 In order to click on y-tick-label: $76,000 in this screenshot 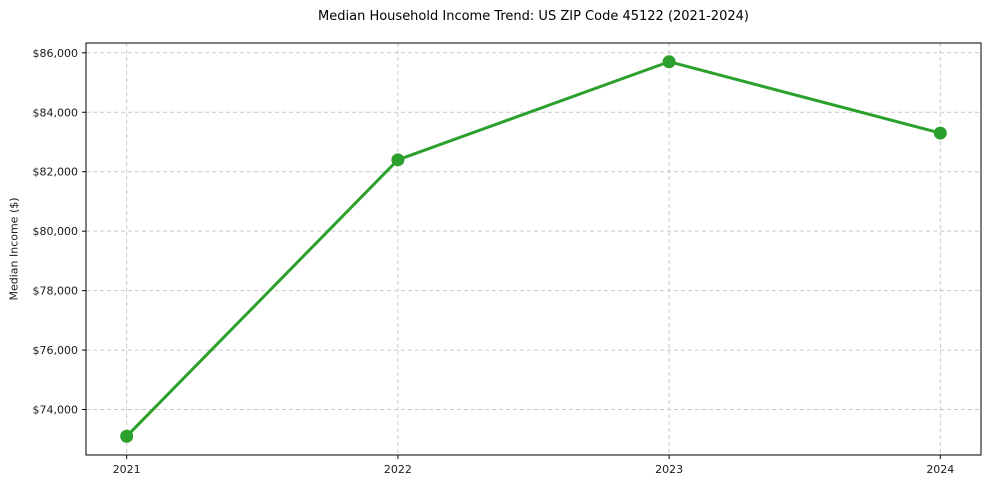, I will do `click(56, 350)`.